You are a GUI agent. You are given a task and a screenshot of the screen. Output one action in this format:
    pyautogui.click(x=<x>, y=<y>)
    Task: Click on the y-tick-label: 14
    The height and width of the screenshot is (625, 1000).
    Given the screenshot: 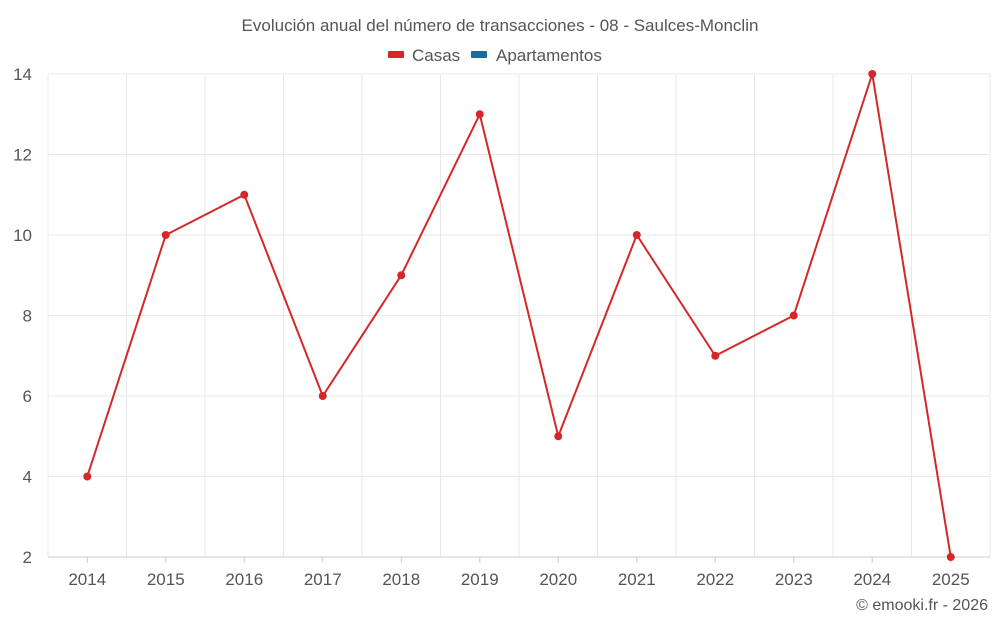 What is the action you would take?
    pyautogui.click(x=22, y=74)
    